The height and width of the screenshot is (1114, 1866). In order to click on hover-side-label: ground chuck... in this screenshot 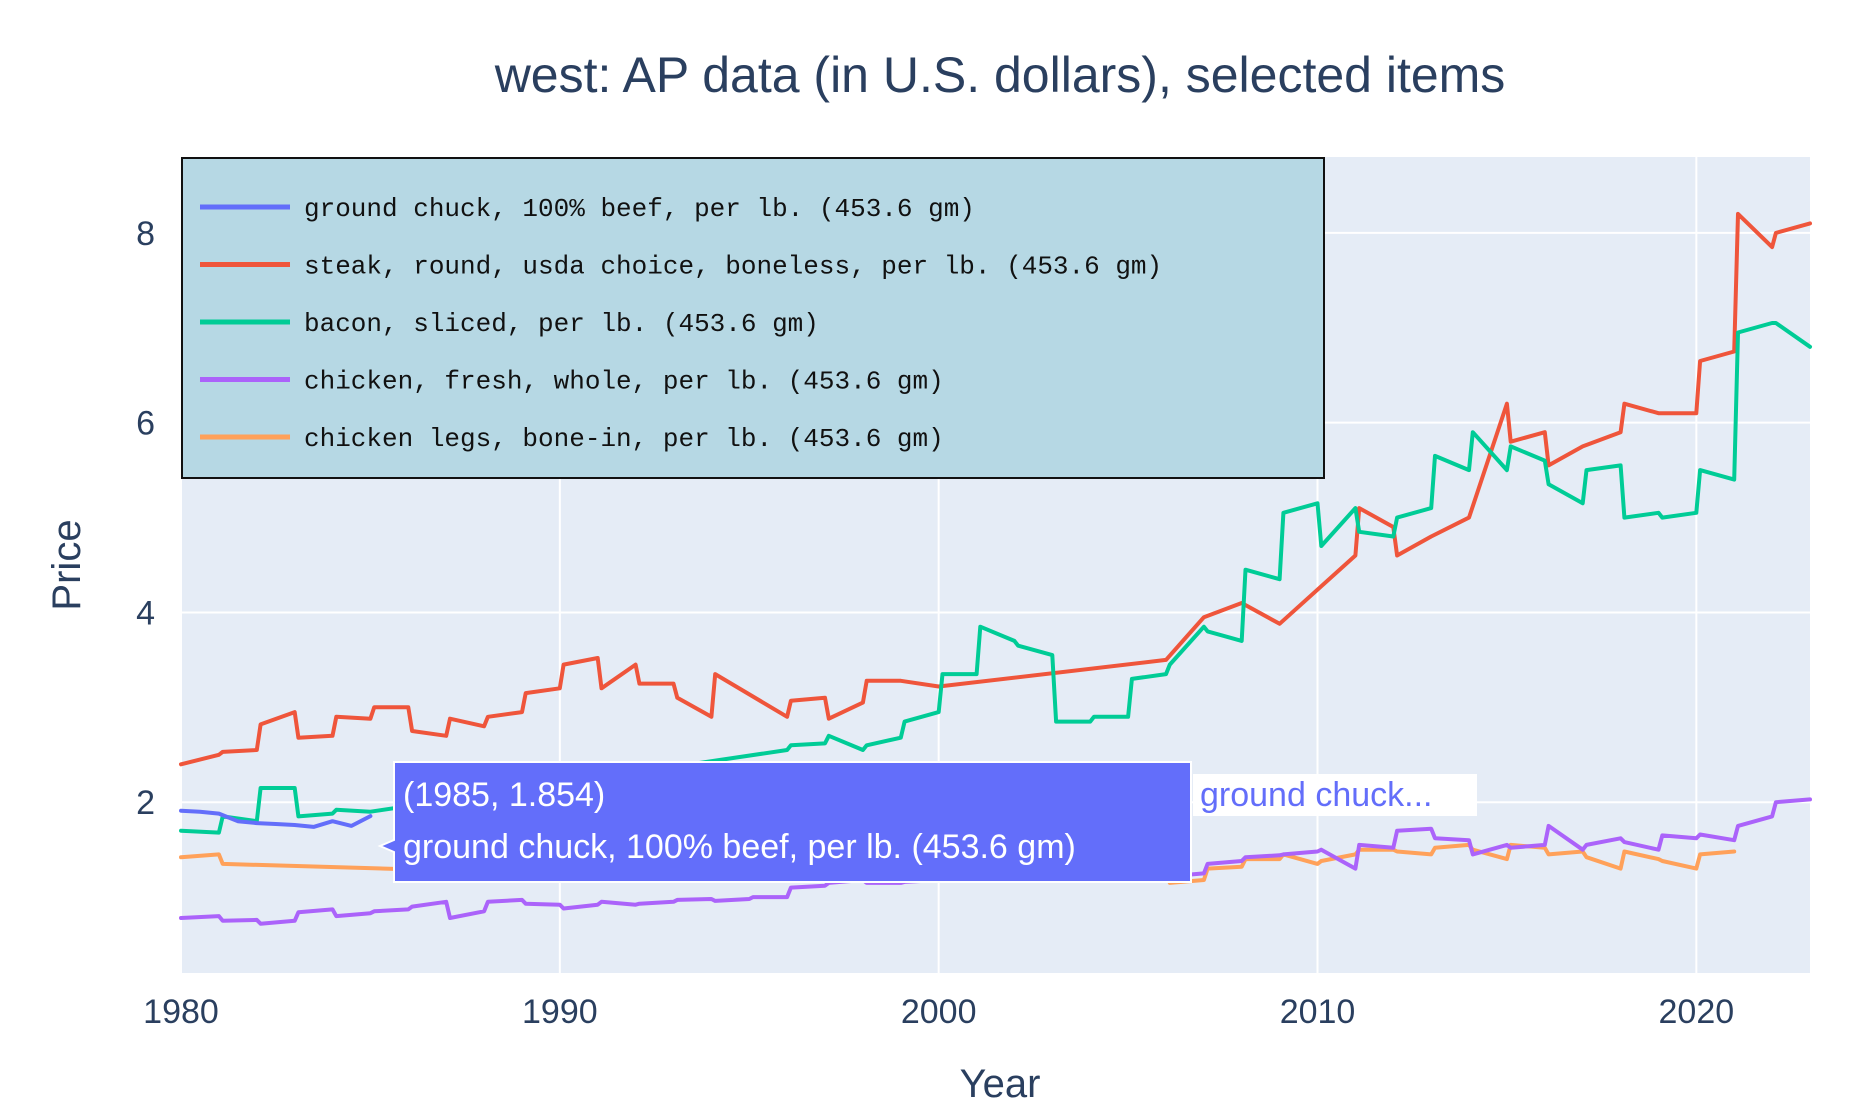, I will do `click(1316, 795)`.